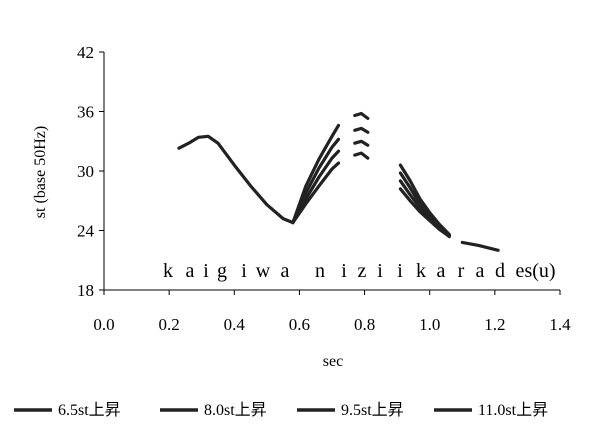 The image size is (589, 434). I want to click on series-3-segment, so click(361, 130).